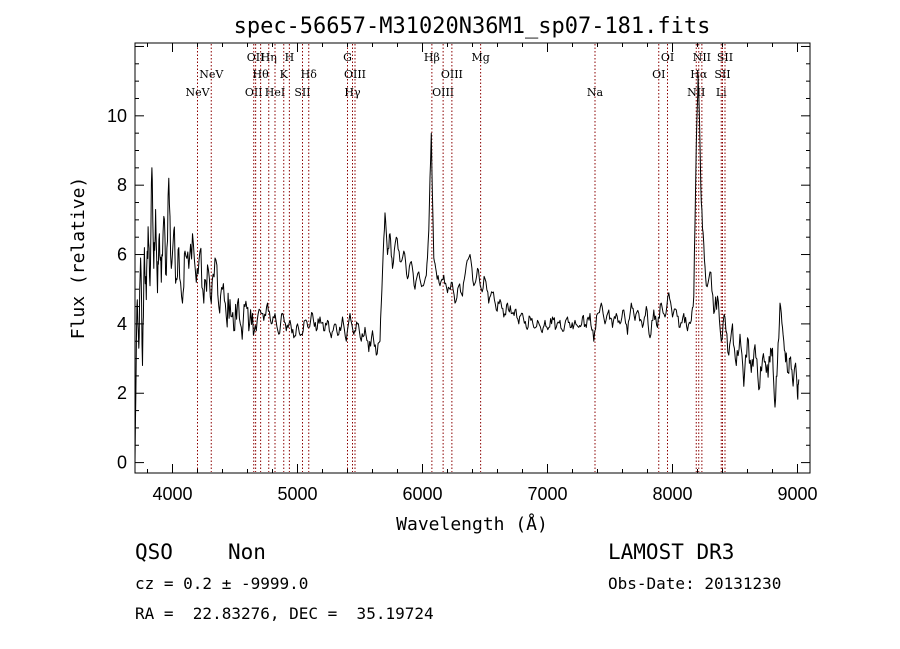 This screenshot has height=649, width=900. What do you see at coordinates (275, 92) in the screenshot?
I see `line-label: HeI` at bounding box center [275, 92].